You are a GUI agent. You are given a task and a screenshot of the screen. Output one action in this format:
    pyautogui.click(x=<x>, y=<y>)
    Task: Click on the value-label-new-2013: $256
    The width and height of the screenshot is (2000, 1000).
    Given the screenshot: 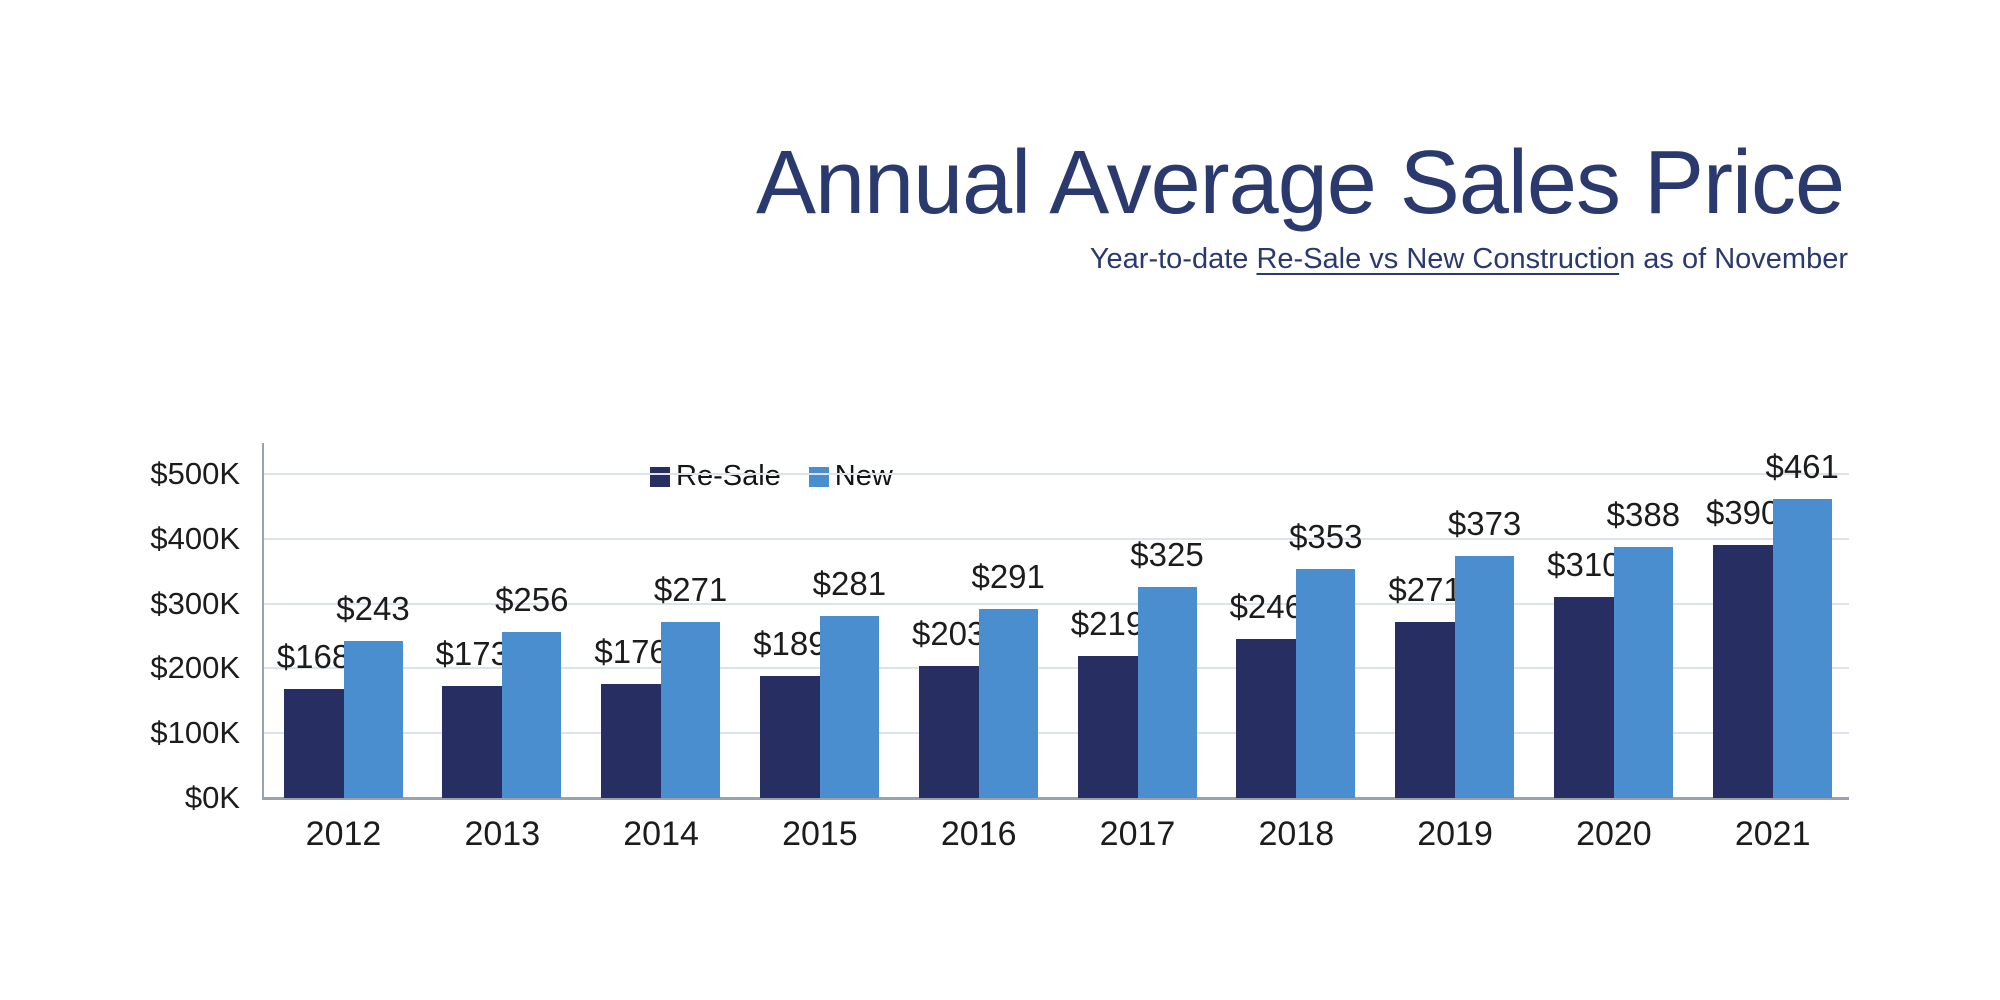 What is the action you would take?
    pyautogui.click(x=532, y=600)
    